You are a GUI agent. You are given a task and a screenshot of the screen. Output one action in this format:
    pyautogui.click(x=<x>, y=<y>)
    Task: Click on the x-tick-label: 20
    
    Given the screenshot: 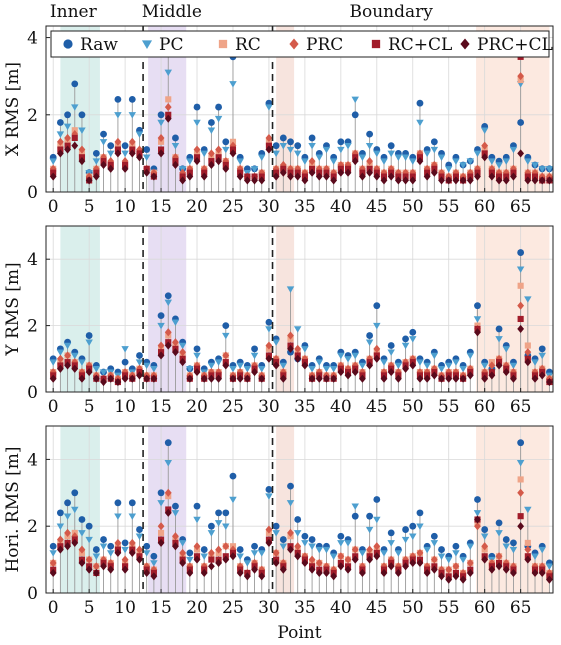 What is the action you would take?
    pyautogui.click(x=197, y=407)
    